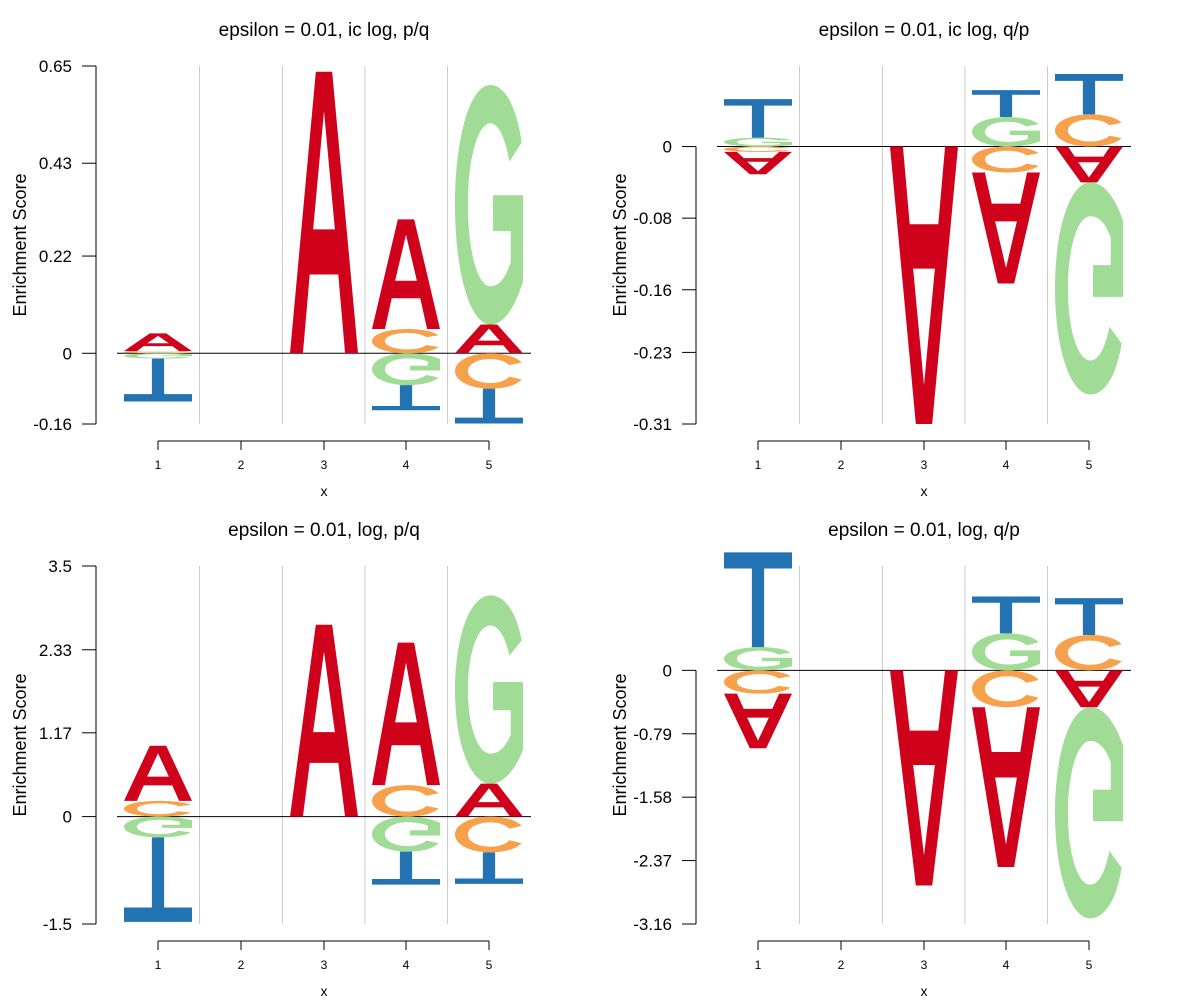 This screenshot has width=1200, height=1000. Describe the element at coordinates (652, 924) in the screenshot. I see `y-tick-label: -3.16` at that location.